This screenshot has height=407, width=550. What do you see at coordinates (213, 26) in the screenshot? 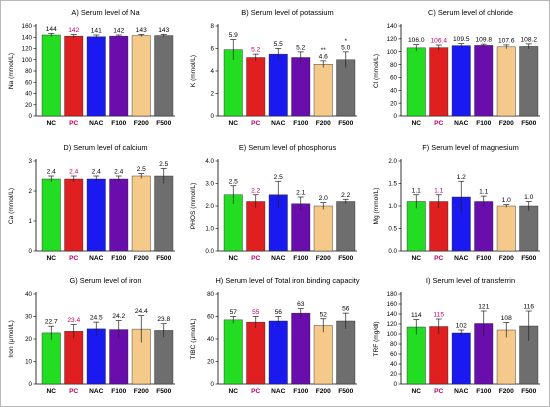
I see `y-tick-label: 8` at bounding box center [213, 26].